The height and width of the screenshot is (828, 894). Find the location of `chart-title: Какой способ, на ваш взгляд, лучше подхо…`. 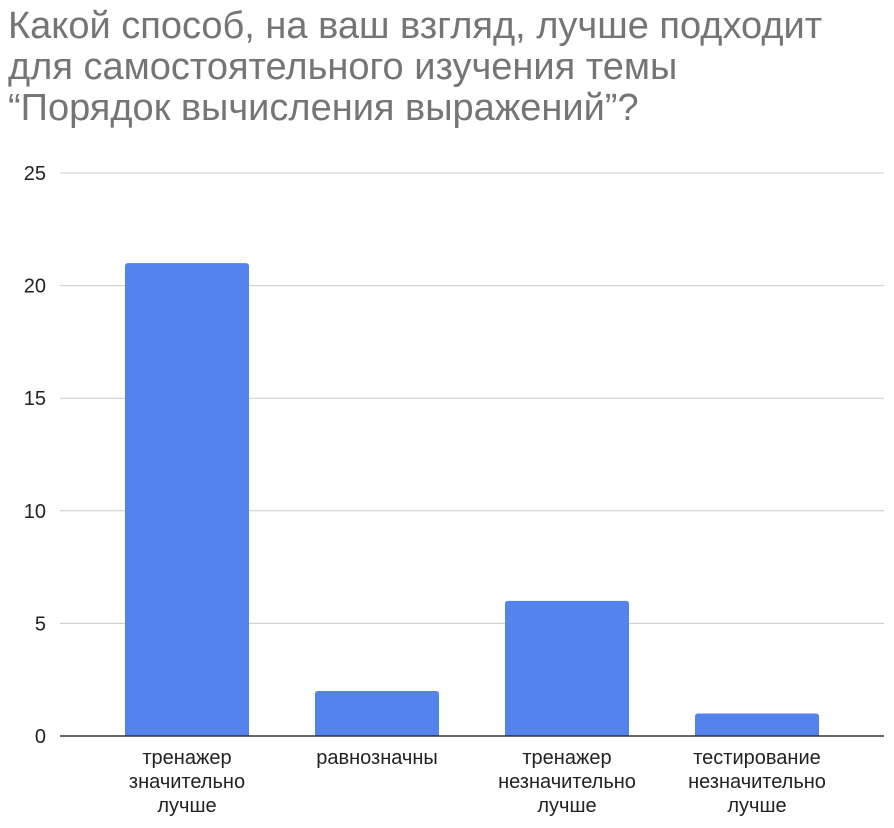

chart-title: Какой способ, на ваш взгляд, лучше подхо… is located at coordinates (448, 67).